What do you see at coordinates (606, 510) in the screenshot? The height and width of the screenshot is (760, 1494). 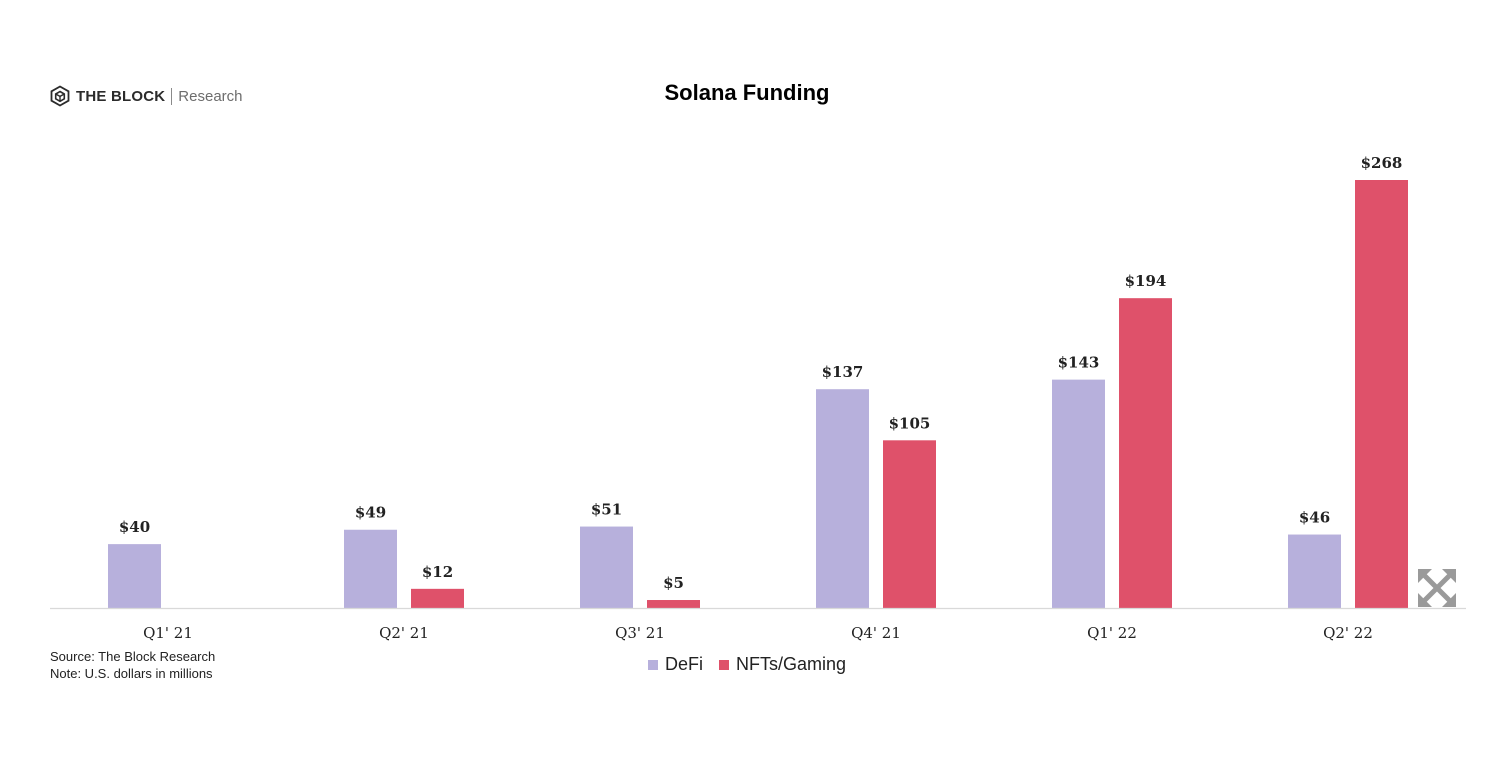 I see `data-label-defi-2: $51` at bounding box center [606, 510].